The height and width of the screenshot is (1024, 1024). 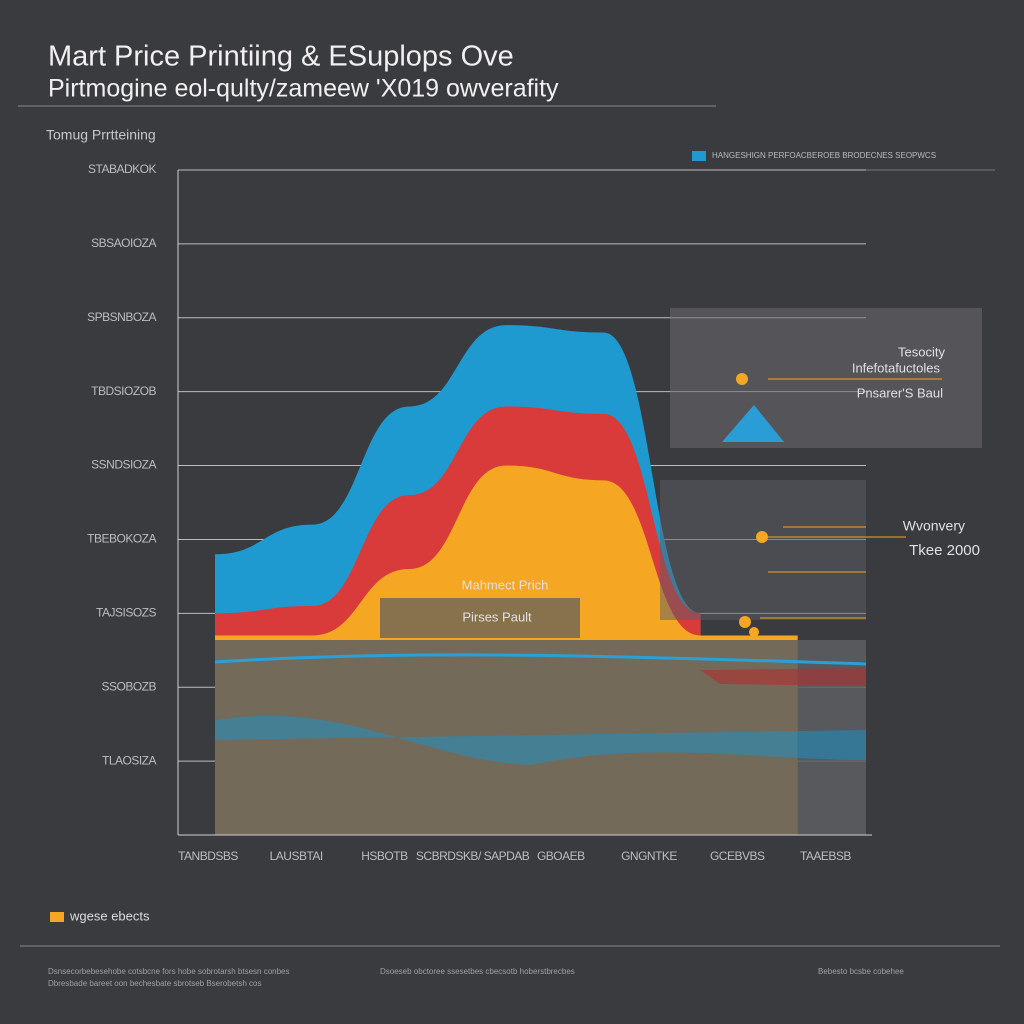 I want to click on y-tick-label: SPBSNBOZA, so click(x=121, y=317).